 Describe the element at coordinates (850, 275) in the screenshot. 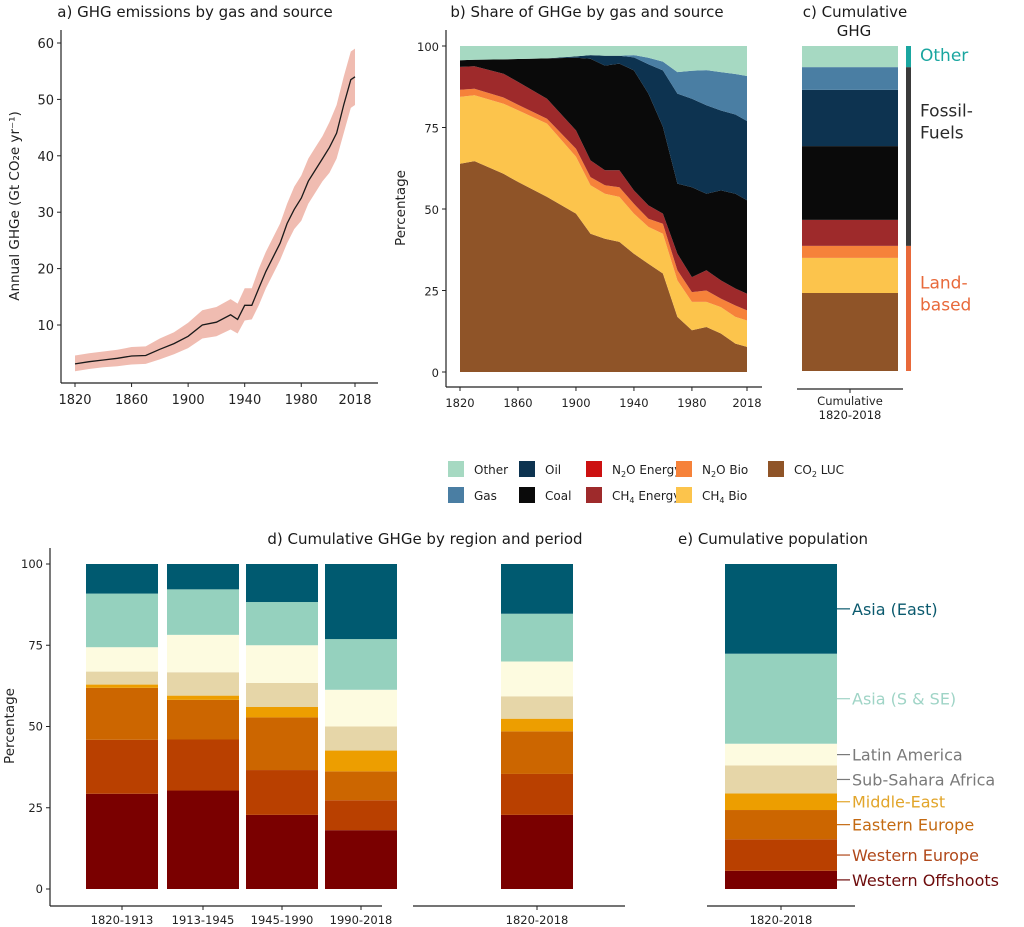

I see `bar-segment-ch4-bio` at that location.